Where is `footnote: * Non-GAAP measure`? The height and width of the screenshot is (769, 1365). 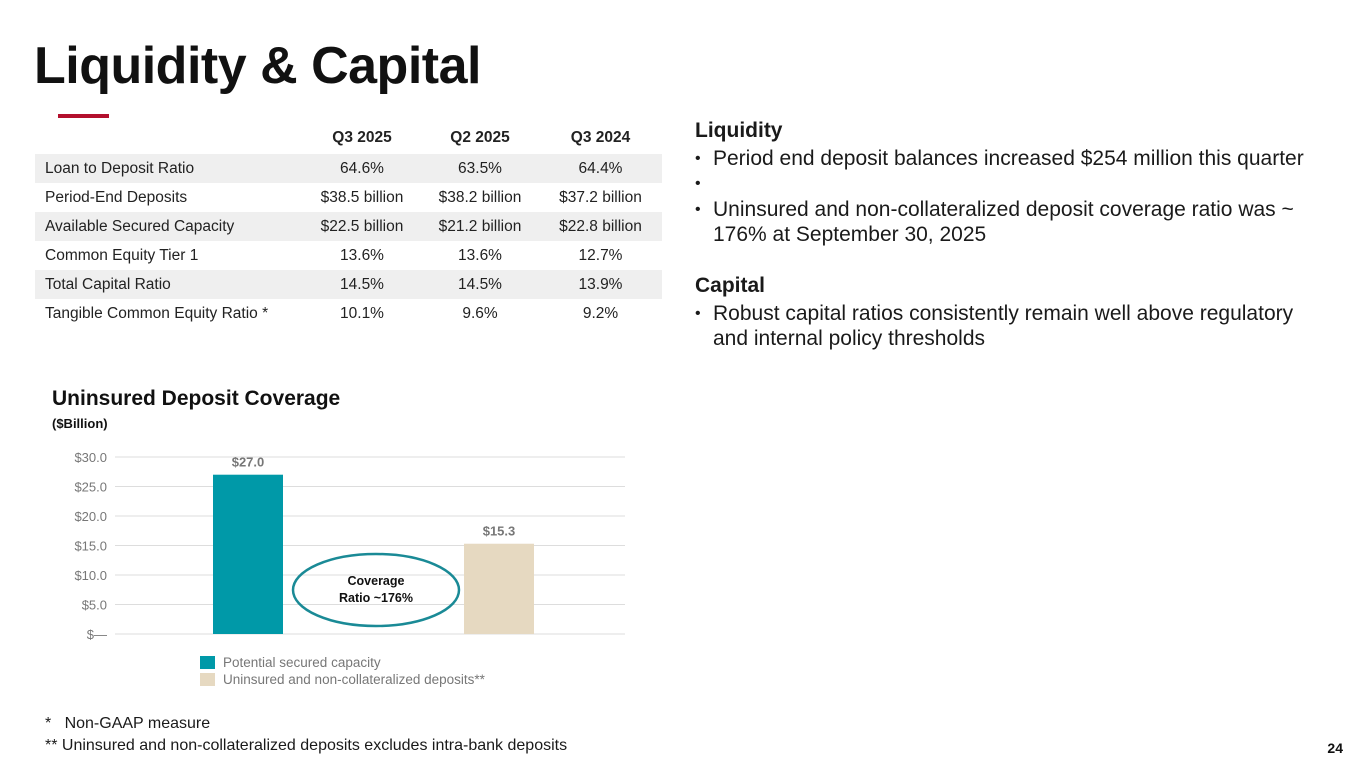 footnote: * Non-GAAP measure is located at coordinates (128, 723).